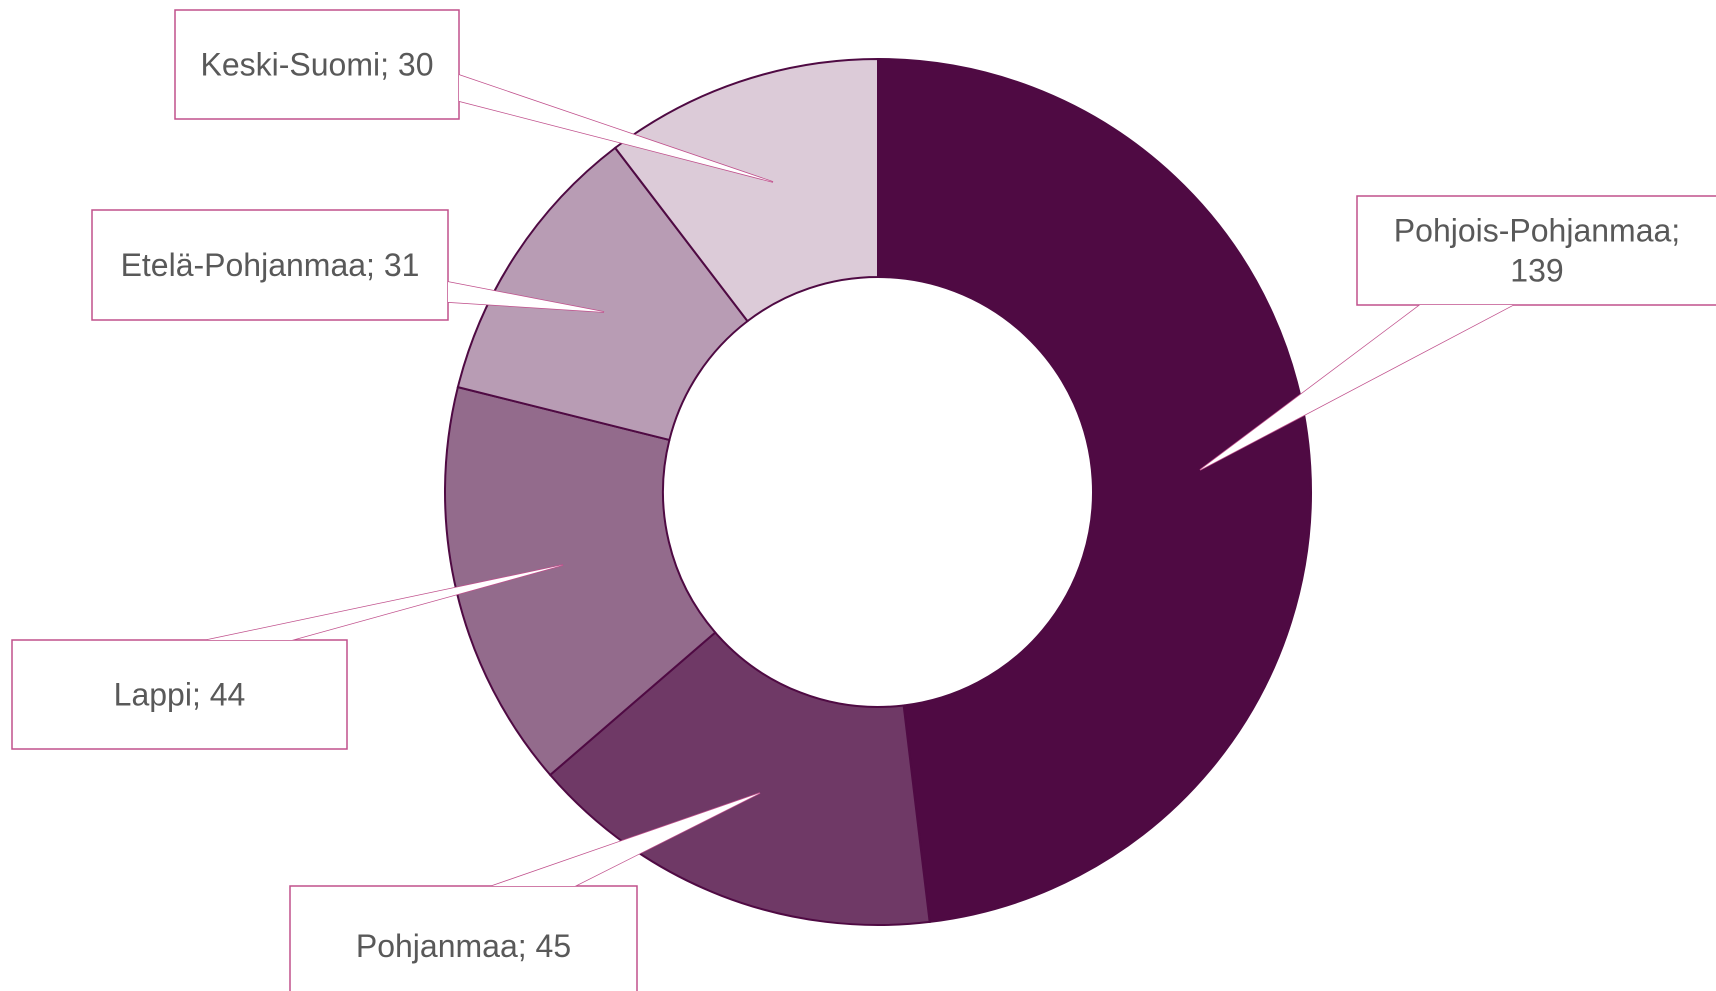 This screenshot has width=1716, height=991. I want to click on slice-keski-suomi, so click(746, 190).